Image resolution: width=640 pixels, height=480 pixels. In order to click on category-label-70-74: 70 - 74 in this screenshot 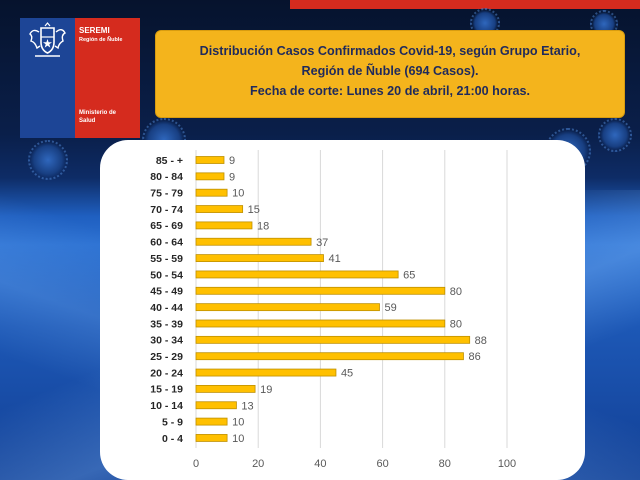, I will do `click(166, 210)`.